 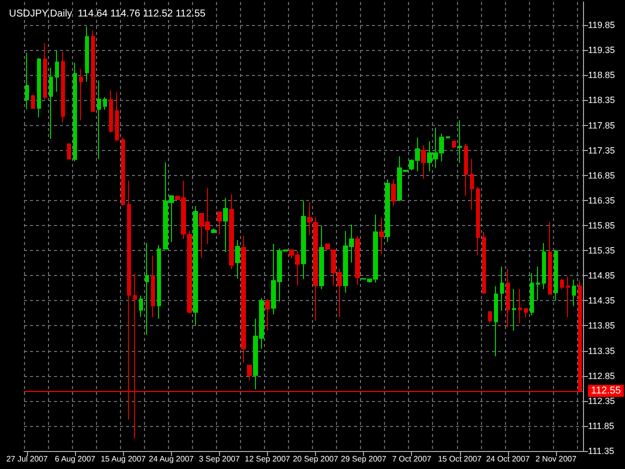 I want to click on y-tick-label: 111.85, so click(x=601, y=425).